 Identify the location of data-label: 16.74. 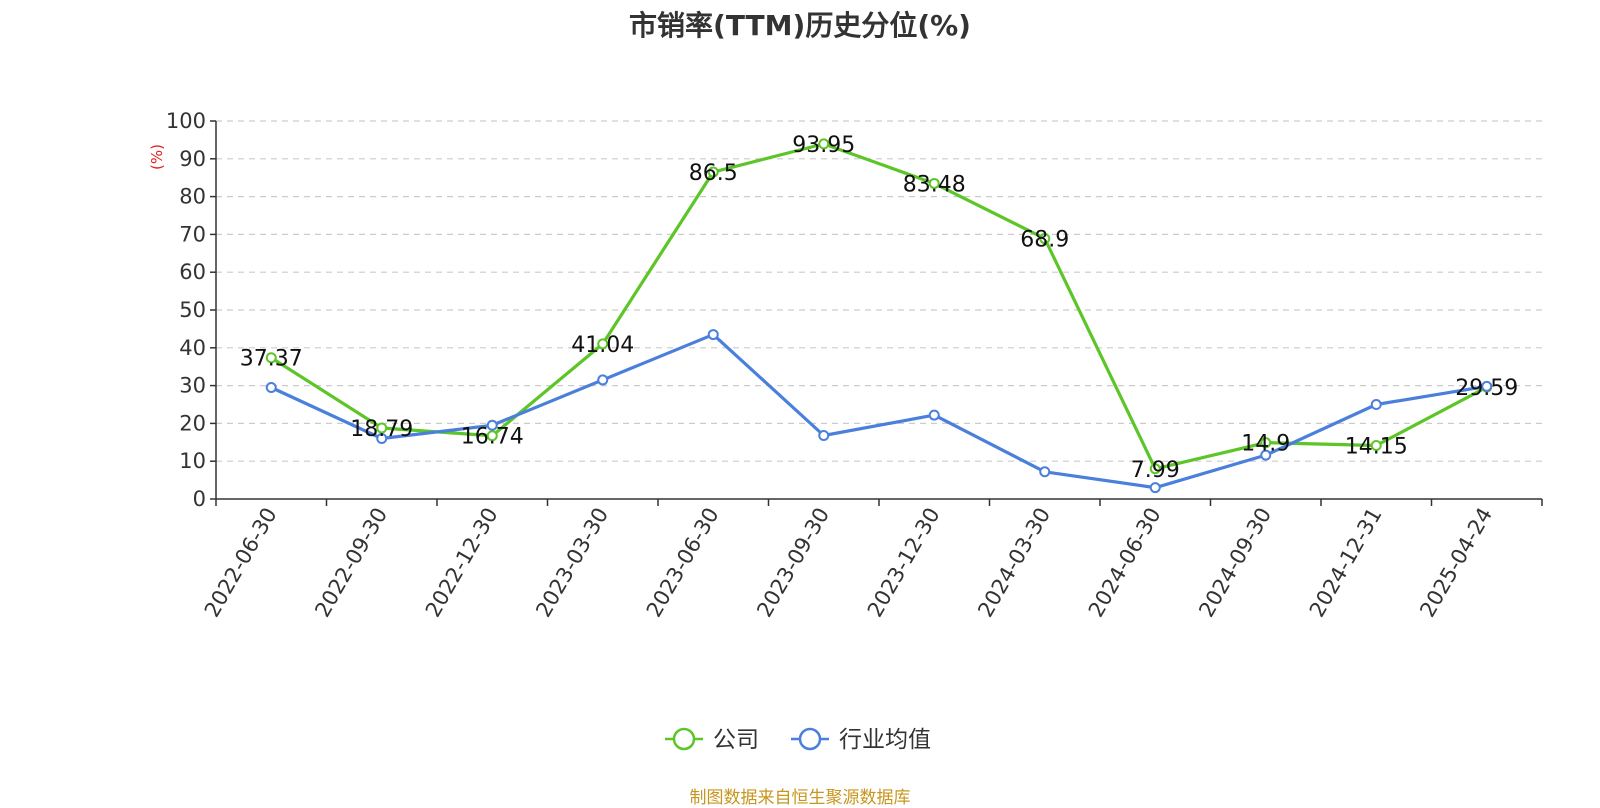
(492, 437).